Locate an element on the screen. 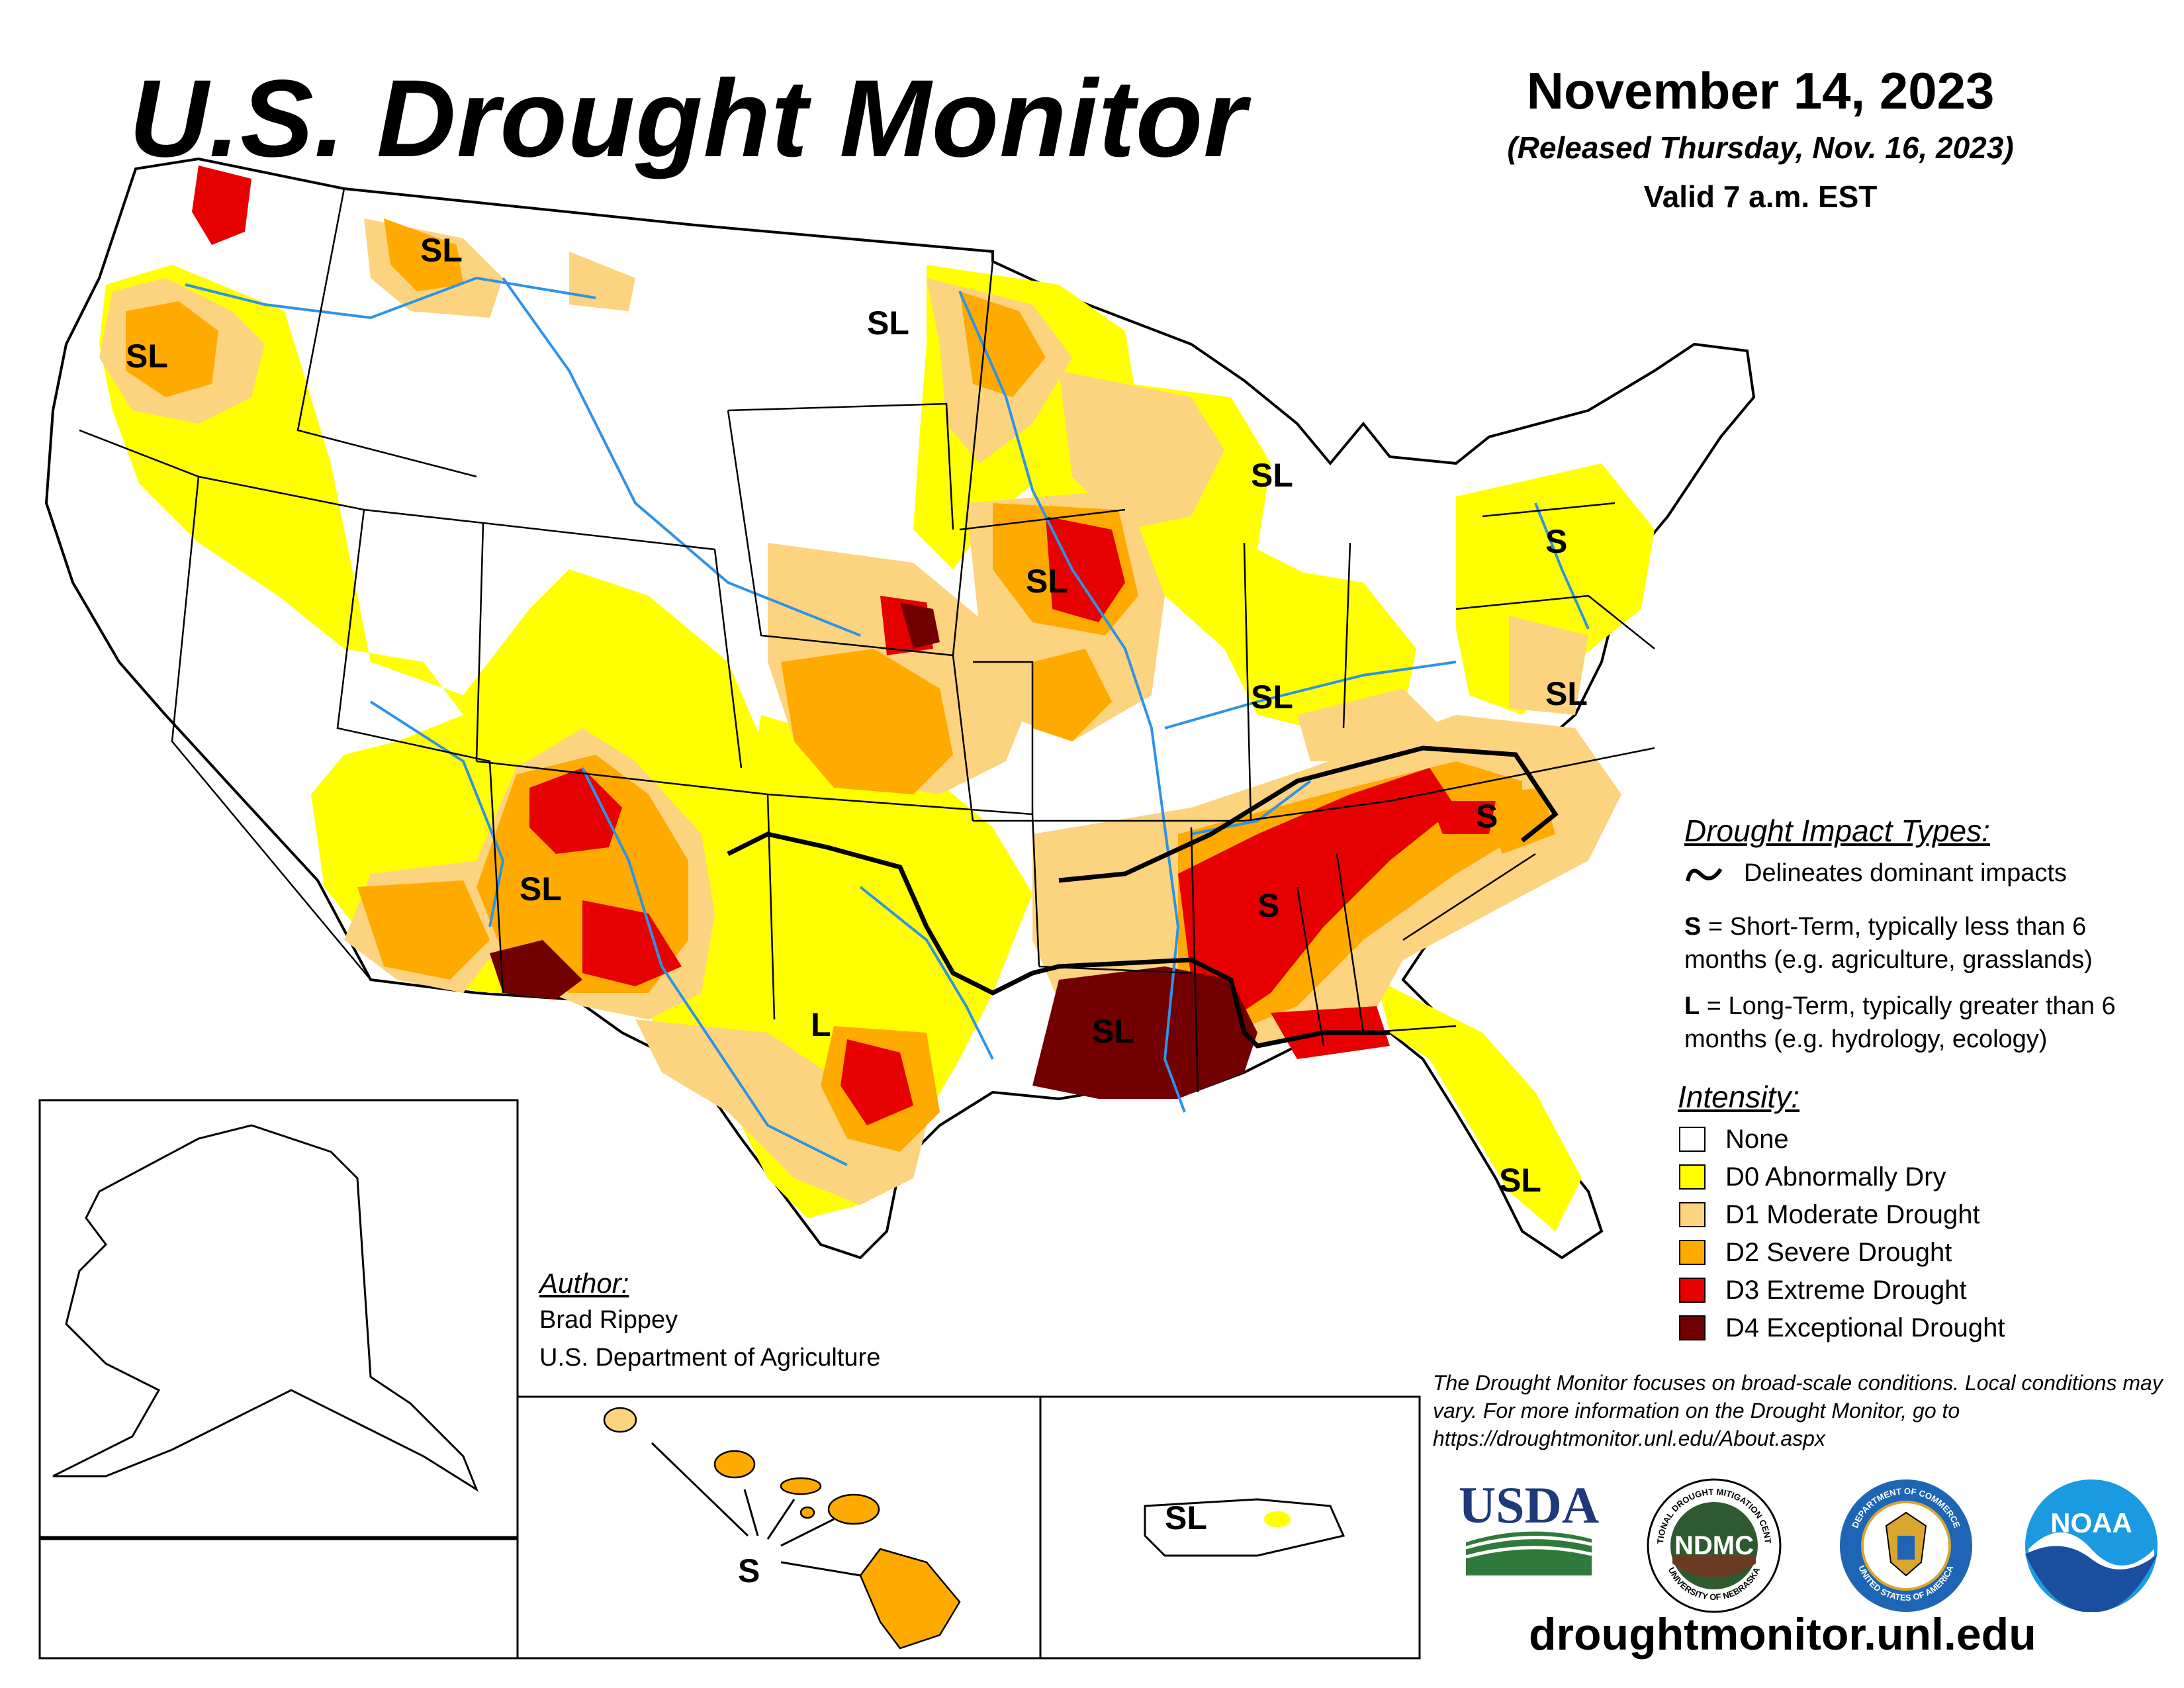 Image resolution: width=2184 pixels, height=1688 pixels. map-label-nc: S is located at coordinates (1487, 816).